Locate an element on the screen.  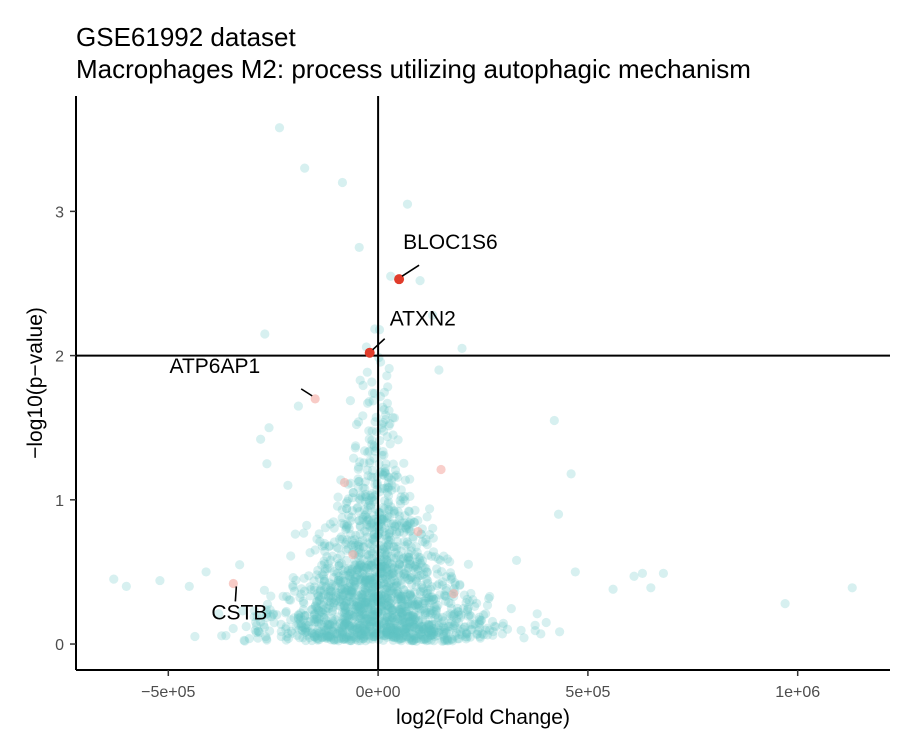
gene-label: BLOC1S6 is located at coordinates (450, 242).